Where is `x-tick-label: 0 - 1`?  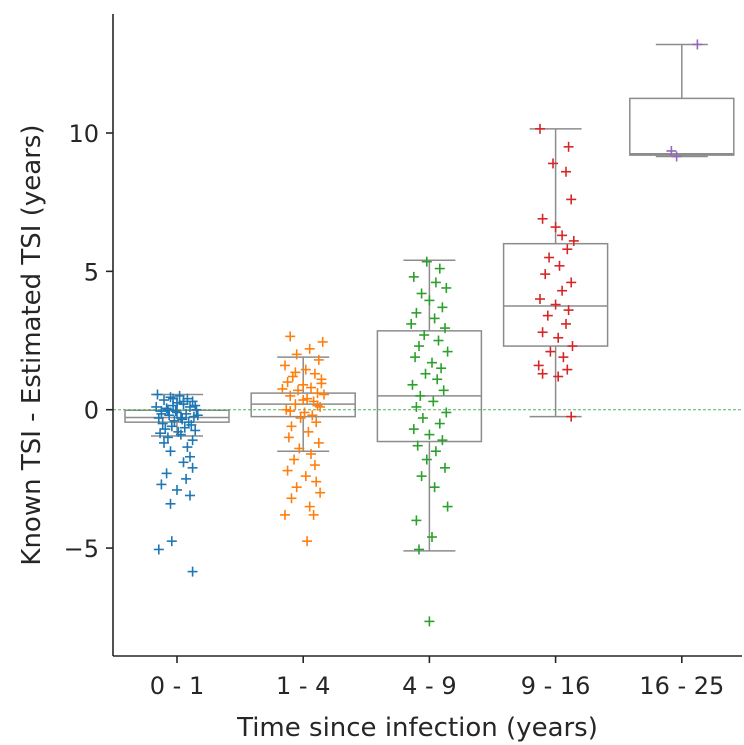 x-tick-label: 0 - 1 is located at coordinates (177, 686).